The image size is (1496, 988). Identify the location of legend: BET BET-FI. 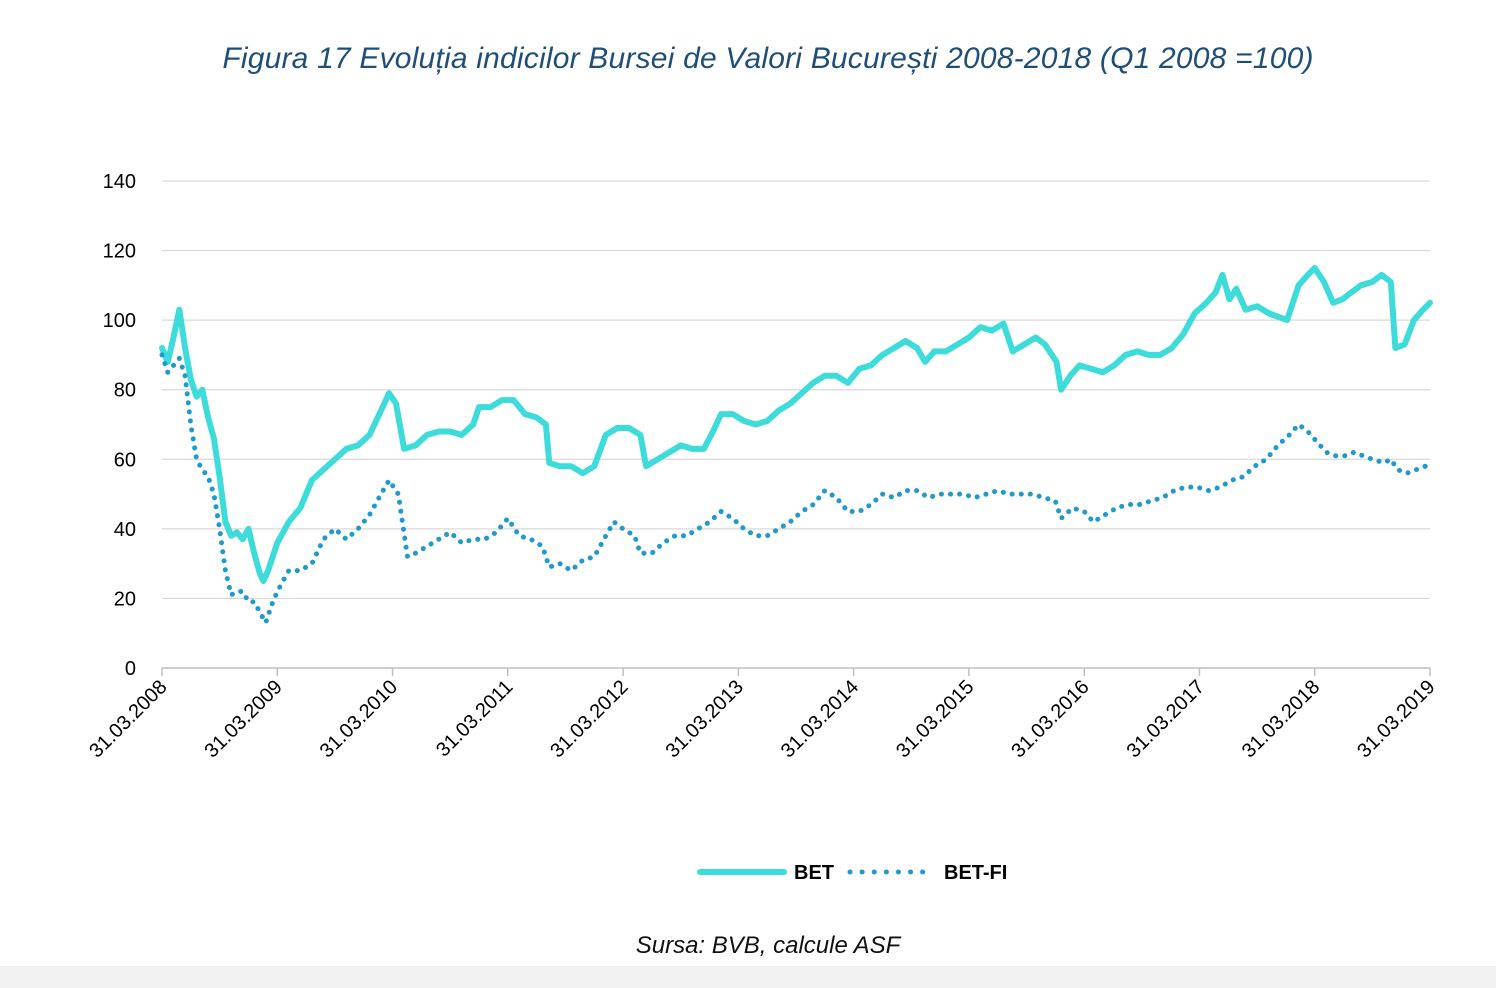
(852, 873).